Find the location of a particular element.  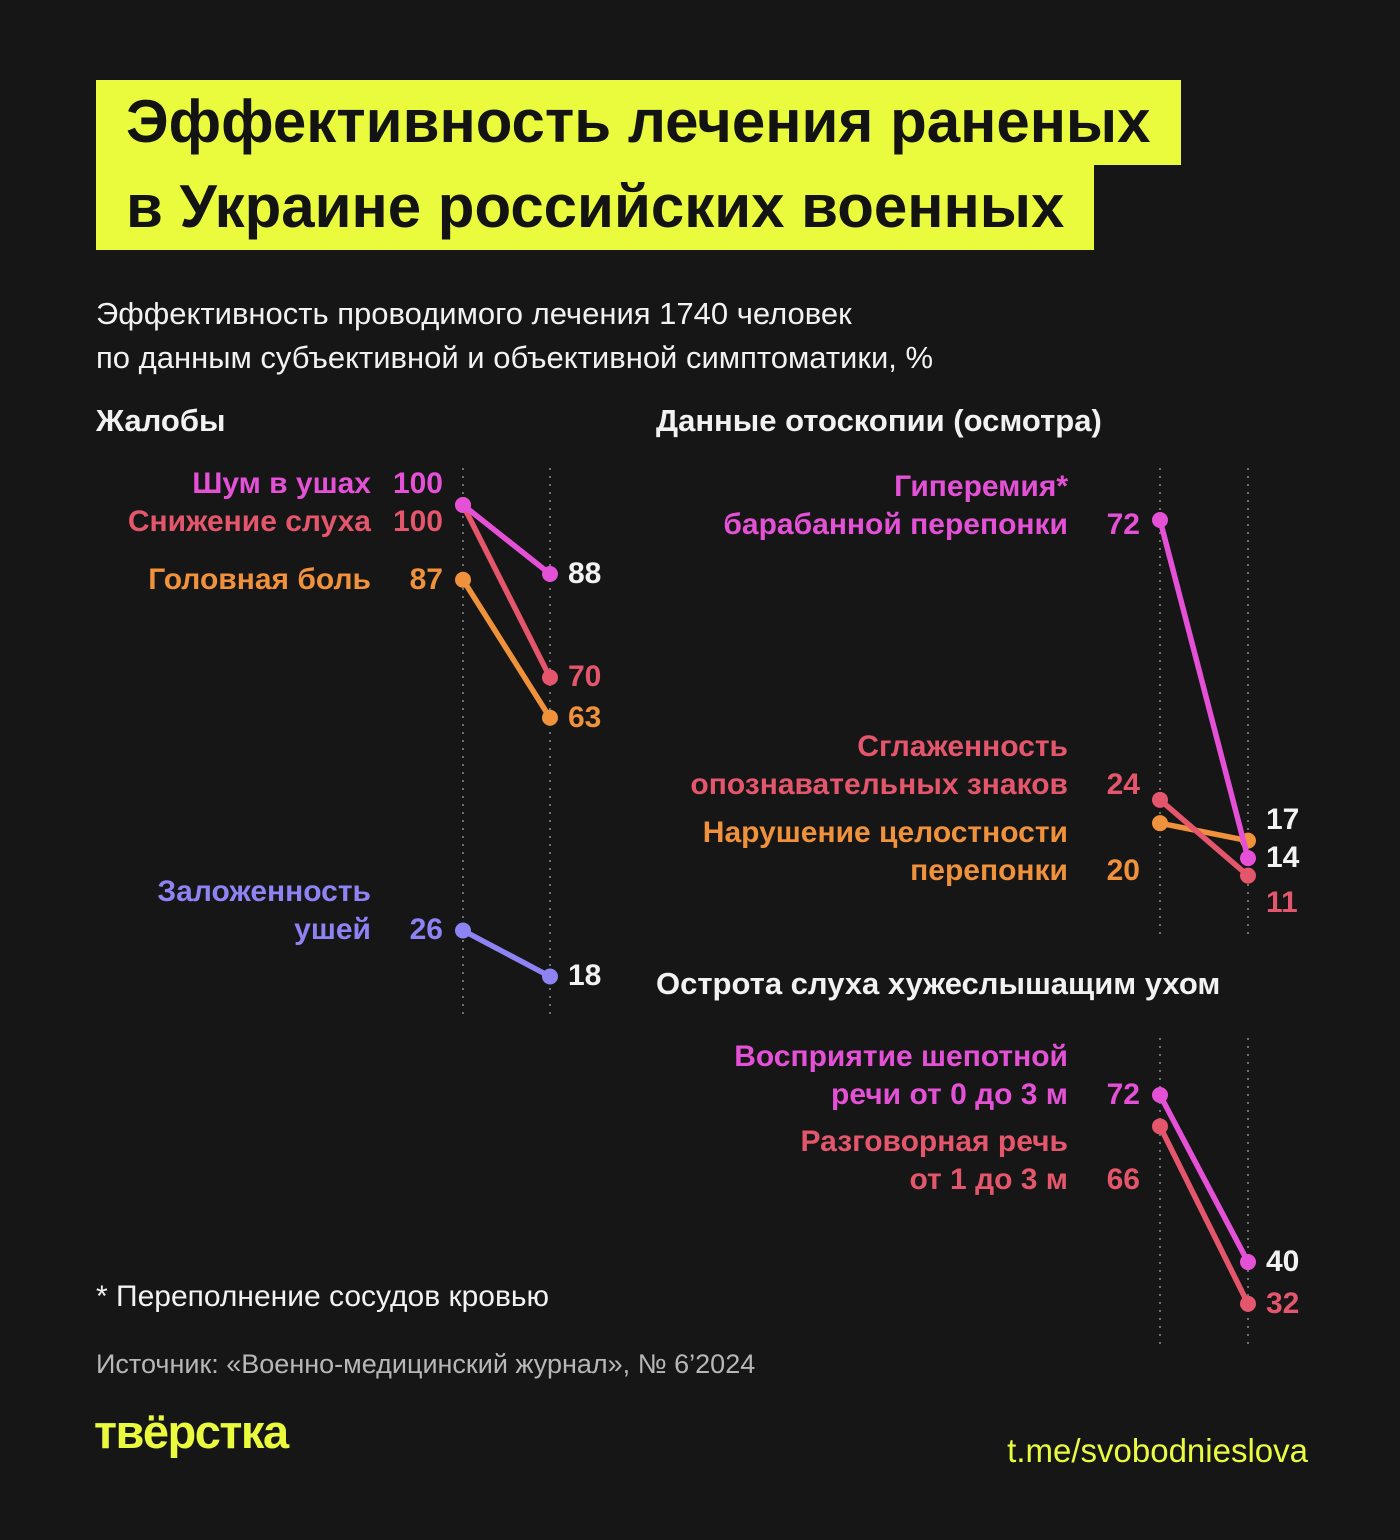

series-label-headache: Головная боль 87 is located at coordinates (295, 580).